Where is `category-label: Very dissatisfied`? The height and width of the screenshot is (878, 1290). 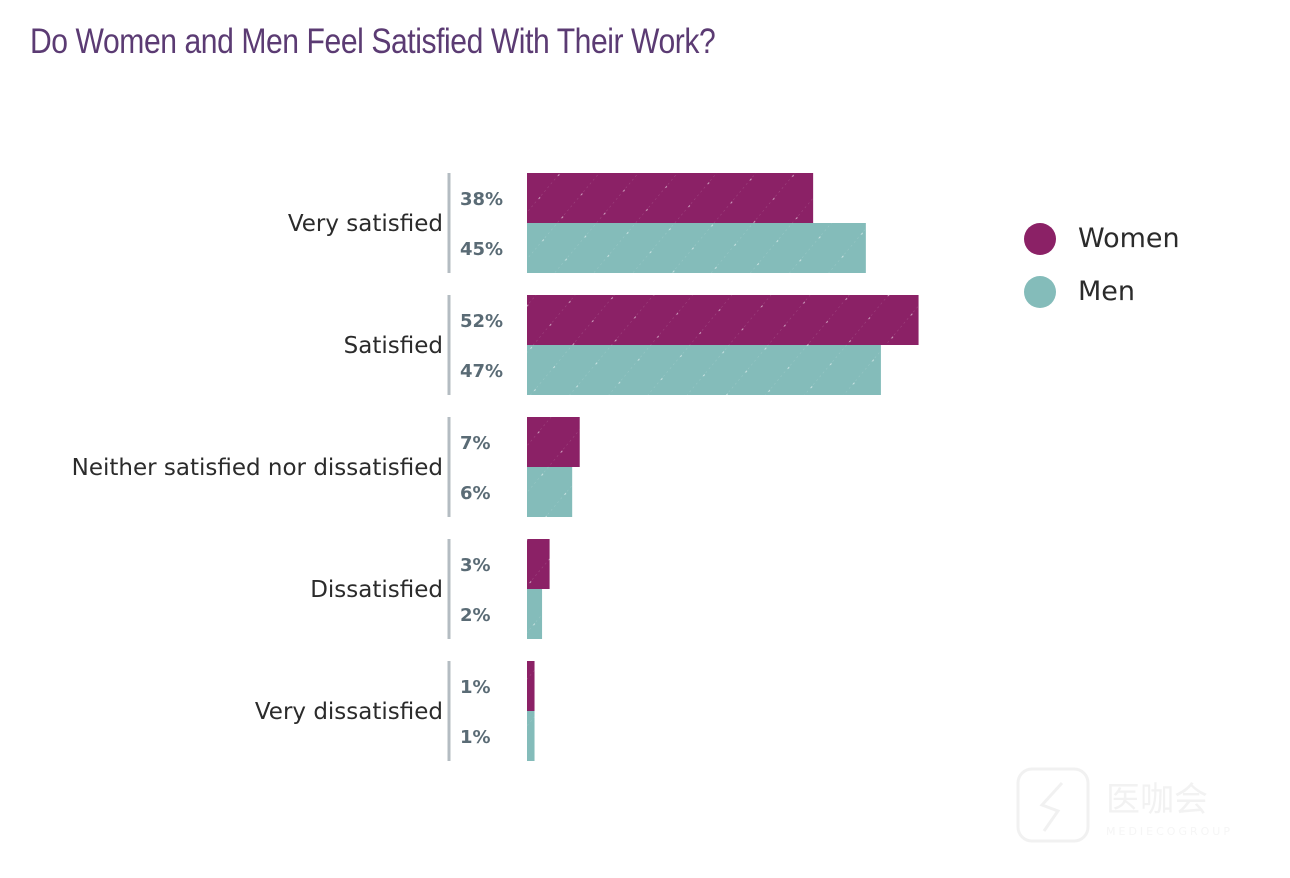
category-label: Very dissatisfied is located at coordinates (349, 712).